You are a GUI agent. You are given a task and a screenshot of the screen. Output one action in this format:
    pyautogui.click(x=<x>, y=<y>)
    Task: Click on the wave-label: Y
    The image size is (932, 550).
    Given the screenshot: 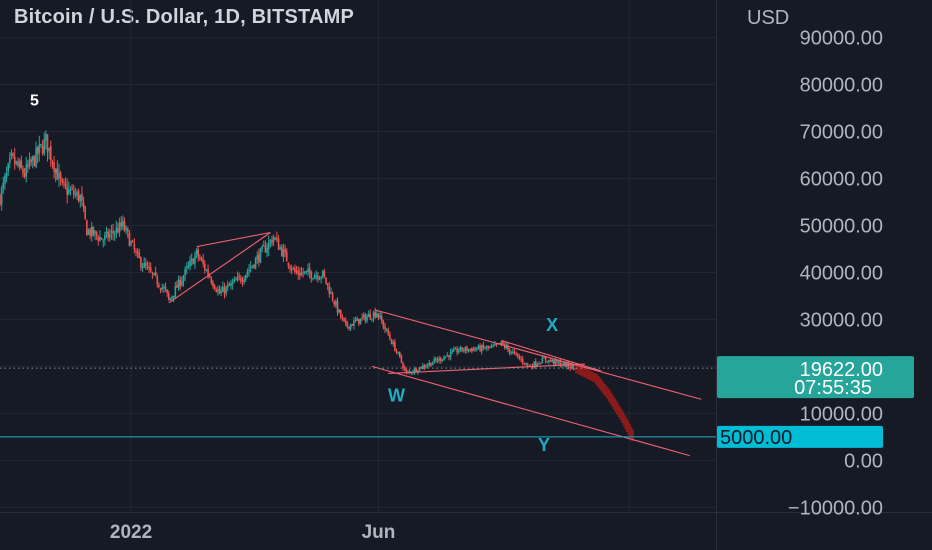 What is the action you would take?
    pyautogui.click(x=544, y=445)
    